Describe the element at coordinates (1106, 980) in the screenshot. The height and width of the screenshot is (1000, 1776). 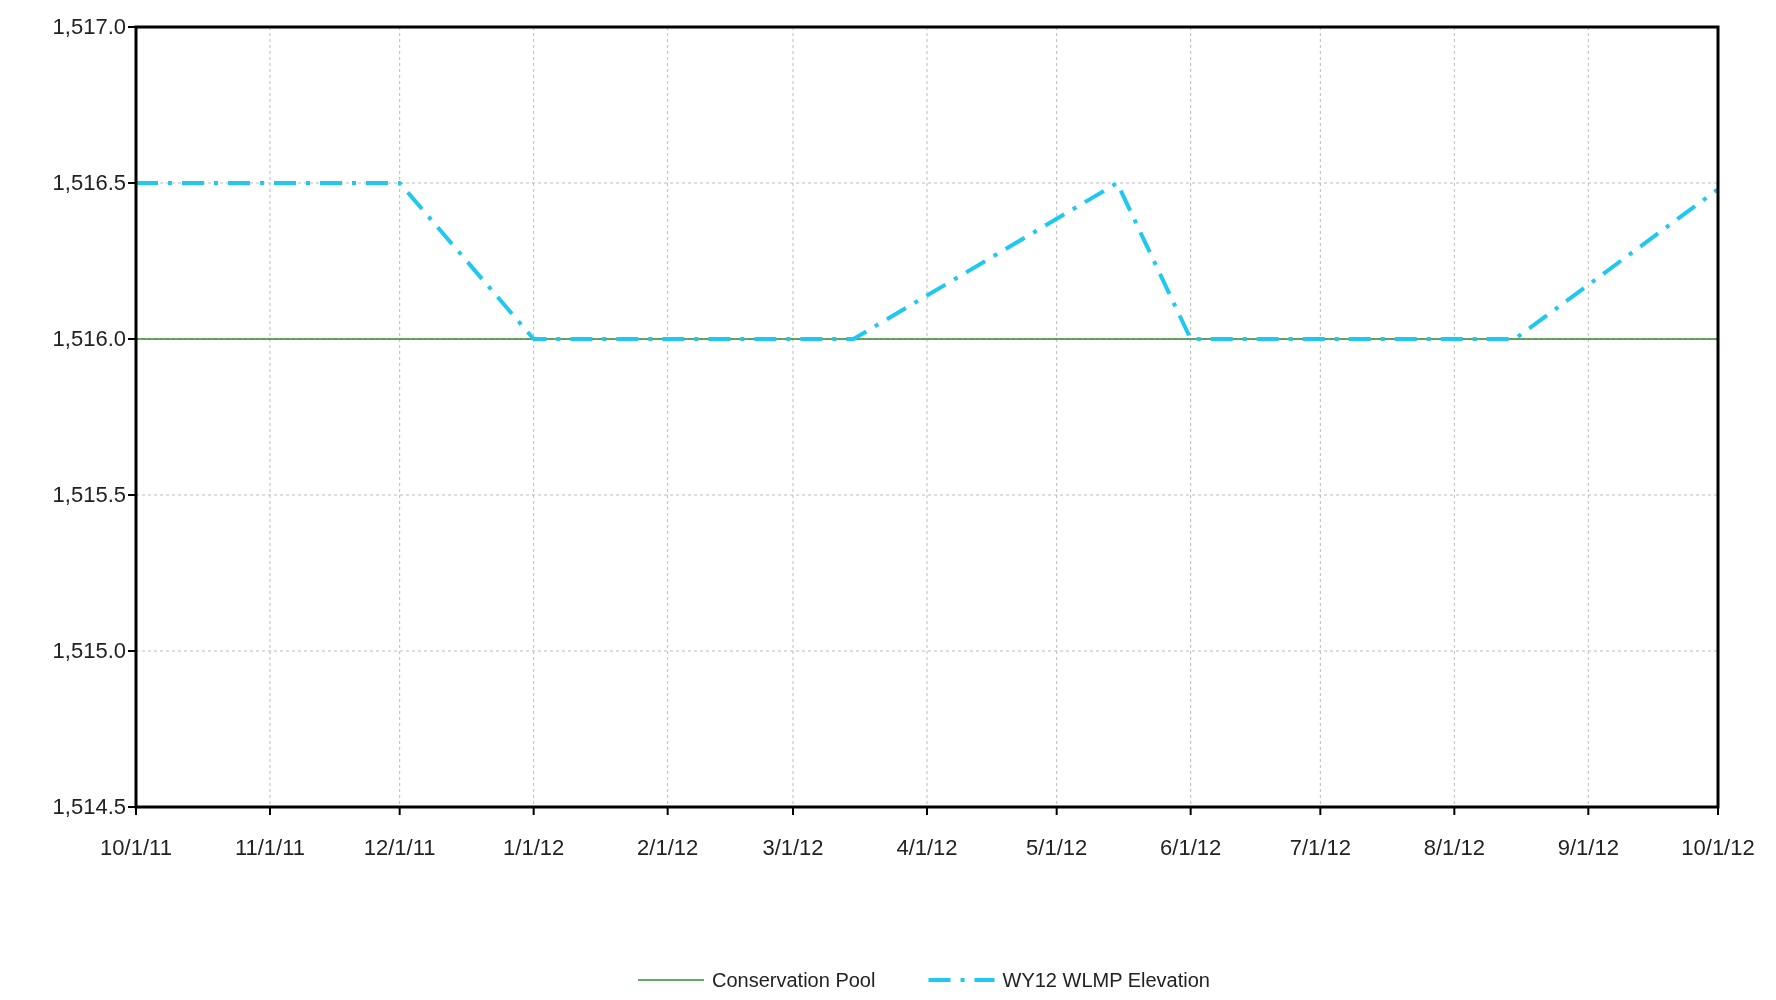
I see `legend-label: WY12 WLMP Elevation` at that location.